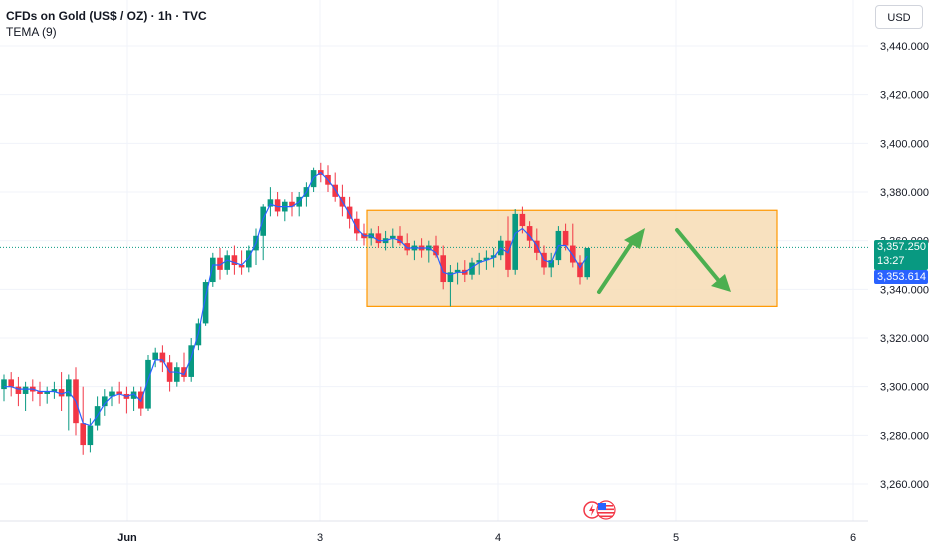  What do you see at coordinates (703, 260) in the screenshot?
I see `down-arrow-drawing` at bounding box center [703, 260].